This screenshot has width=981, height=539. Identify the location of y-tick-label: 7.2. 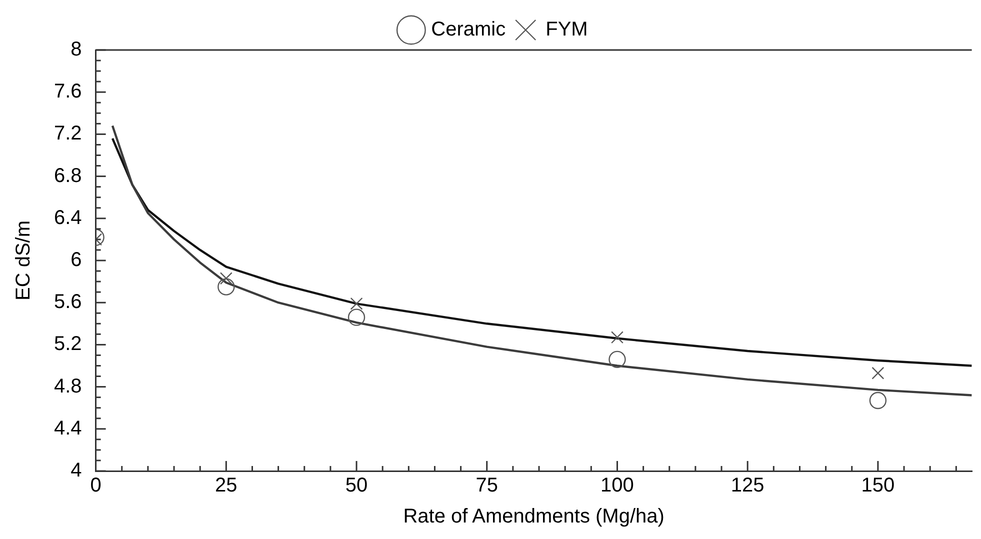
(68, 133).